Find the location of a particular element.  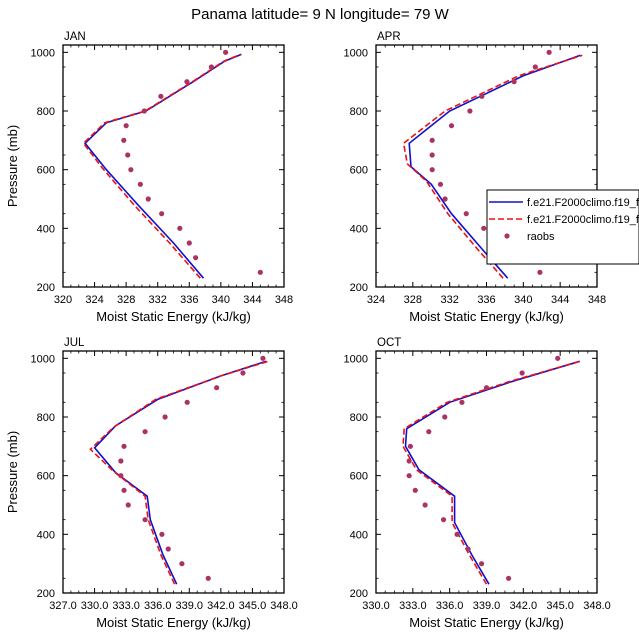

x-tick-label: 320 is located at coordinates (63, 300).